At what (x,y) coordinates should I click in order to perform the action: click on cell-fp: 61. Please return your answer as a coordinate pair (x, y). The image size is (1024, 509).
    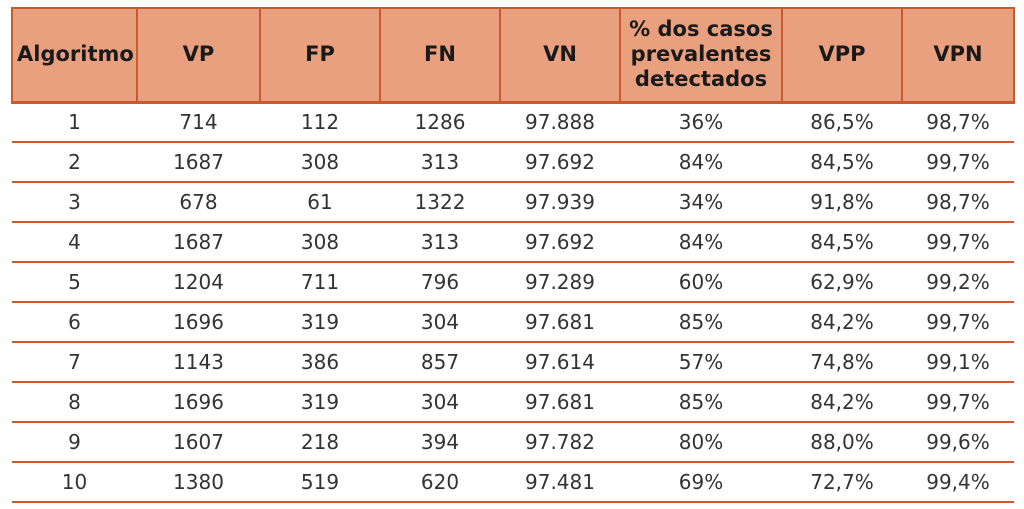
    Looking at the image, I should click on (320, 202).